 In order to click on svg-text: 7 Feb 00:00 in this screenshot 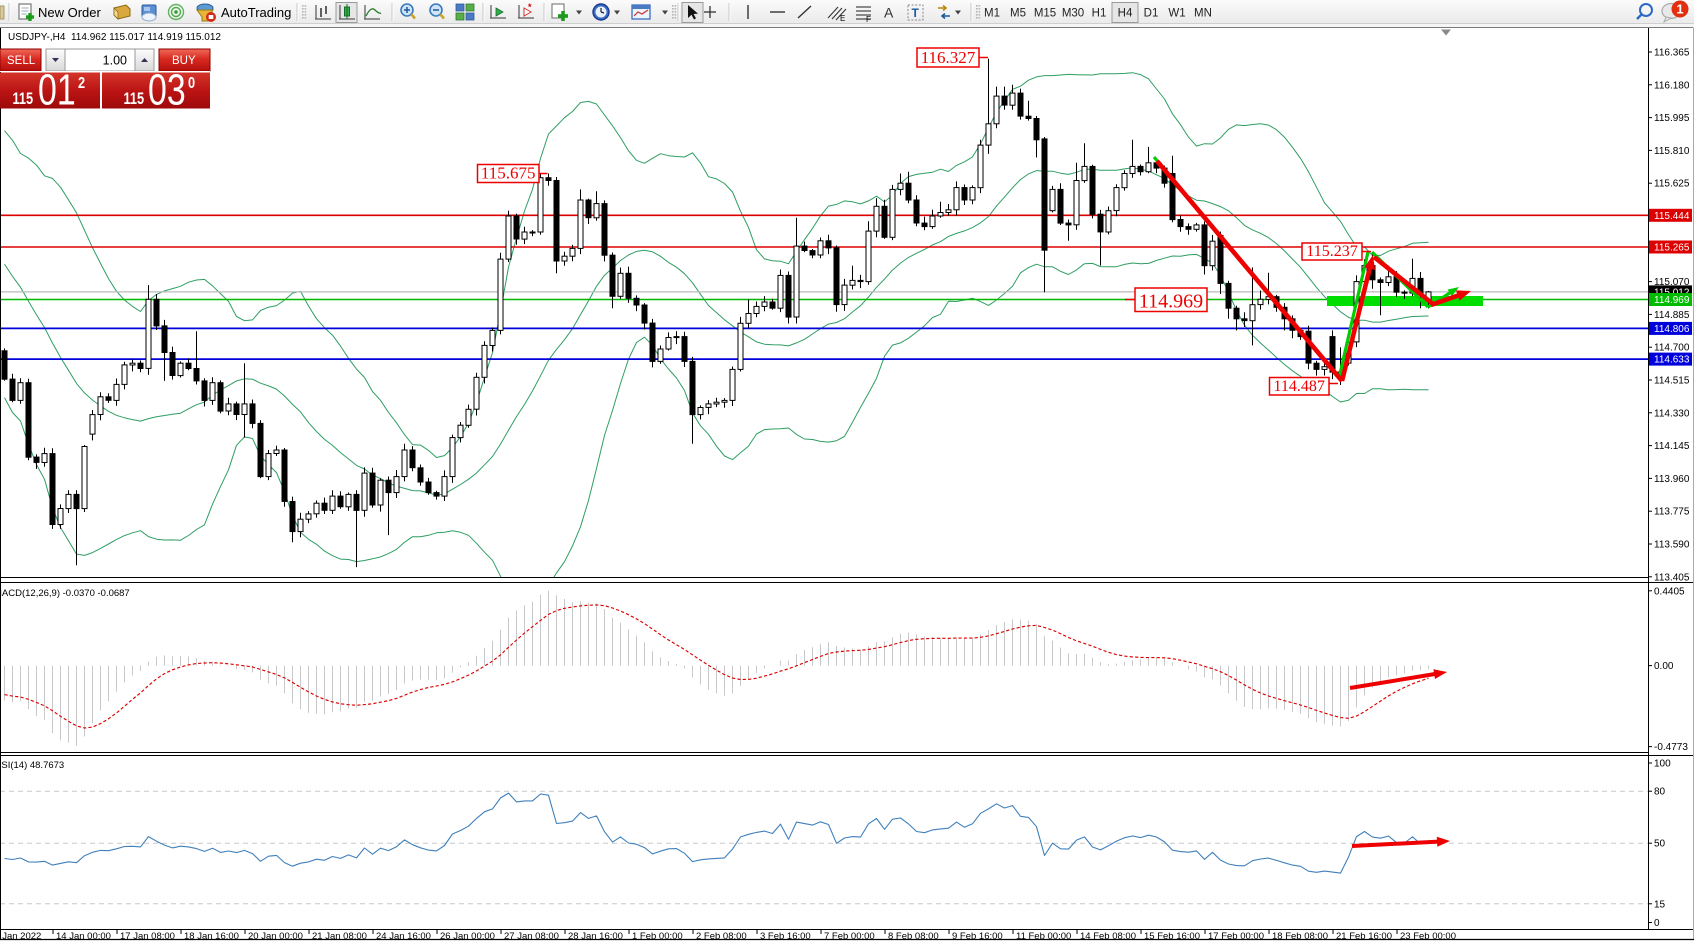, I will do `click(849, 936)`.